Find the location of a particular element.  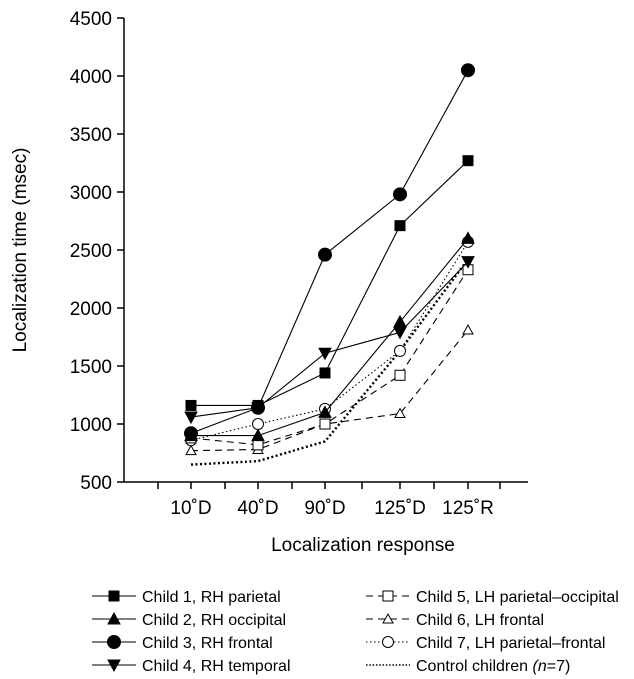

legend-label-suffix: =7) is located at coordinates (559, 666).